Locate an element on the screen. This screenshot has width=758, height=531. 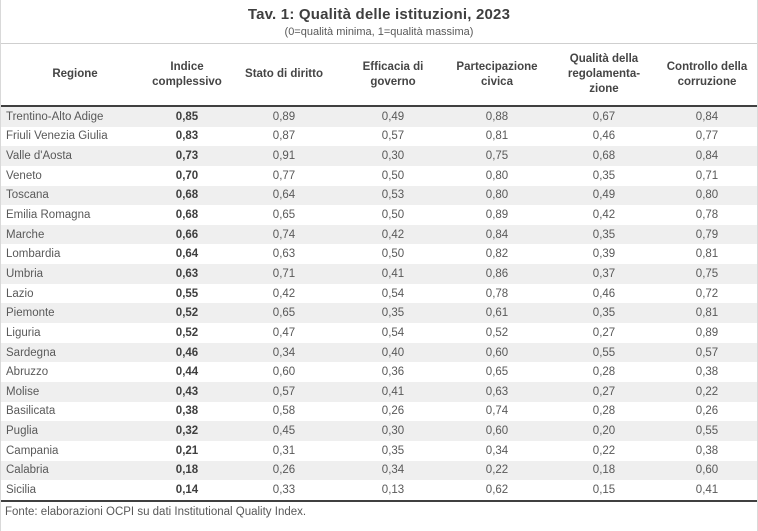
region-name: Molise is located at coordinates (23, 391).